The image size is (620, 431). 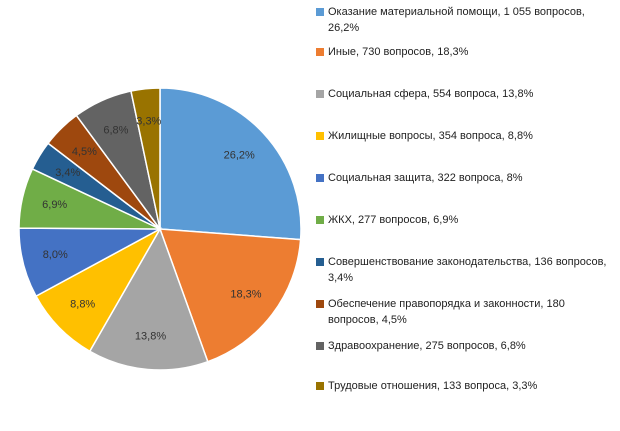 I want to click on legend-item-3: Жилищные вопросы, 354 вопроса, 8,8%, so click(x=466, y=136).